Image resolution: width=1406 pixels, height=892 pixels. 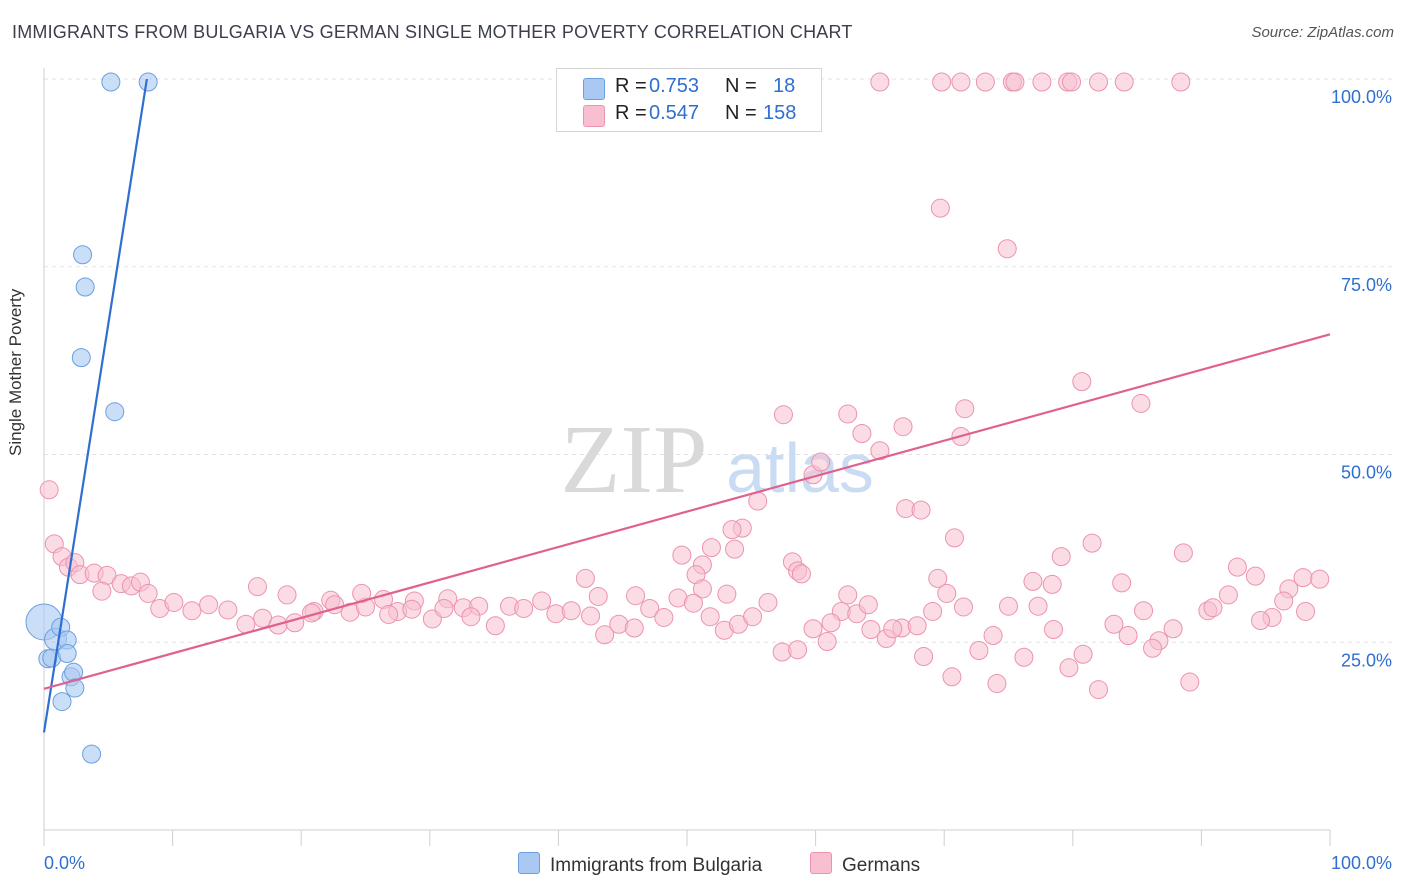 What do you see at coordinates (95, 405) in the screenshot?
I see `trend-line-bulgaria` at bounding box center [95, 405].